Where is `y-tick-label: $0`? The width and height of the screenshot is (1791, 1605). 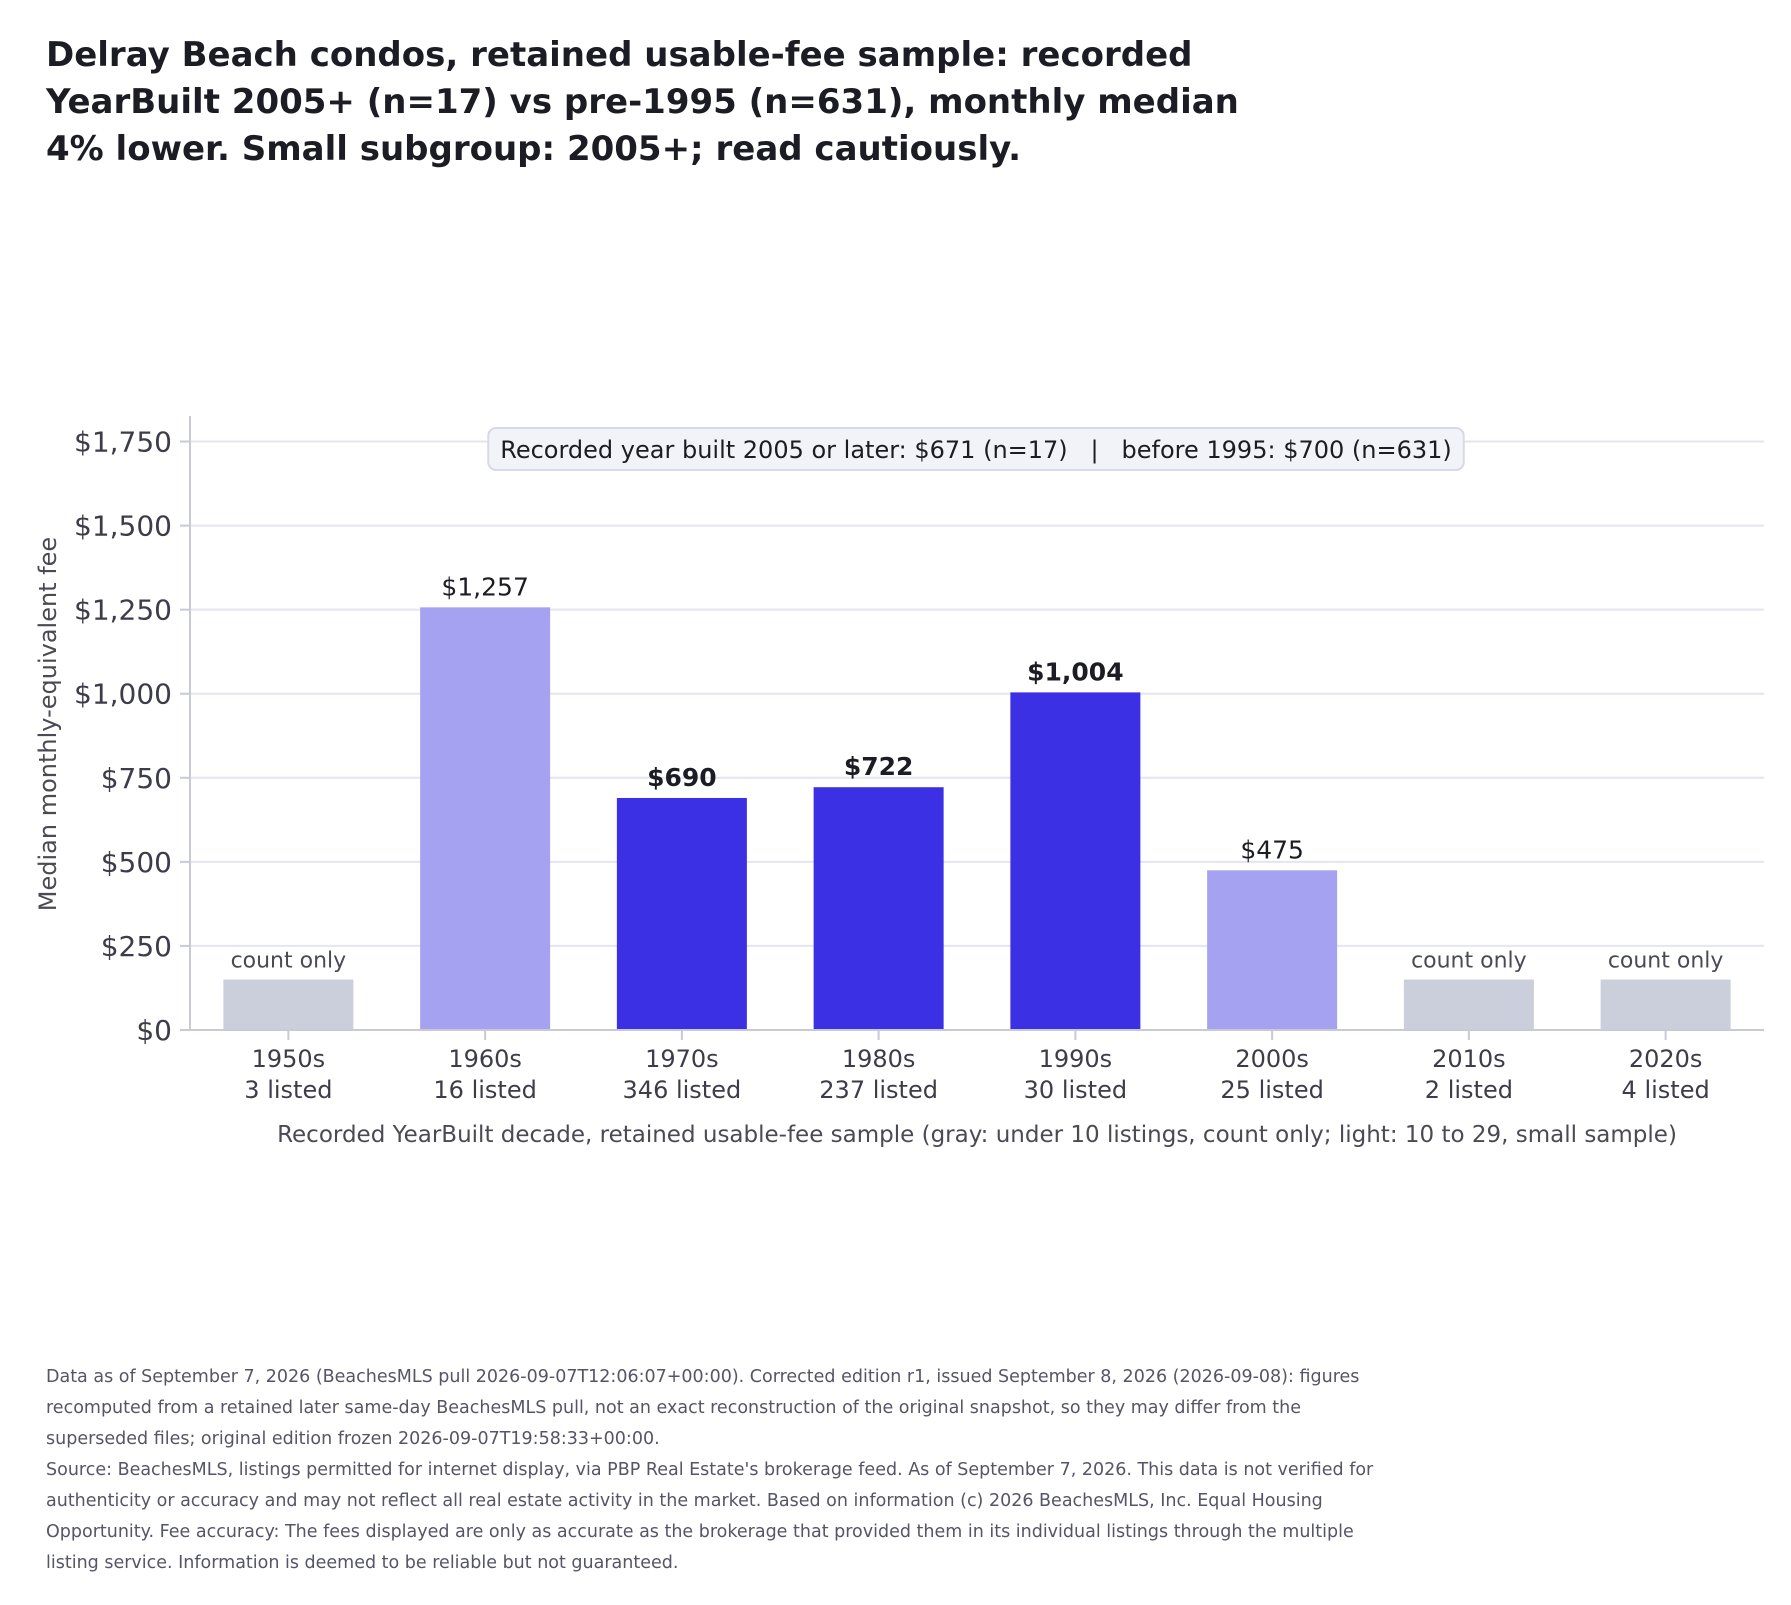 y-tick-label: $0 is located at coordinates (154, 1030).